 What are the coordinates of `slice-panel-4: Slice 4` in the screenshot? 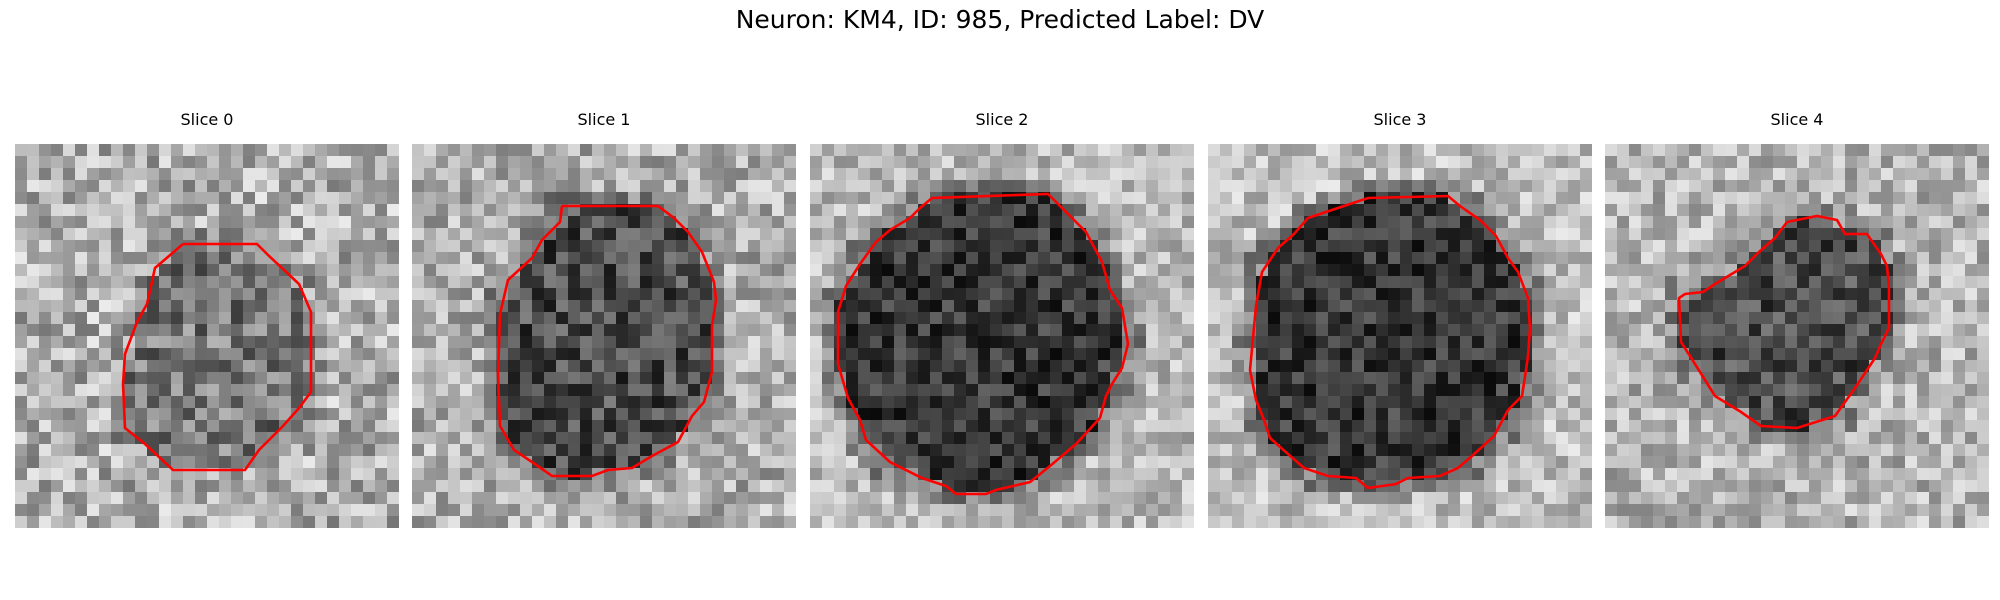 It's located at (1797, 319).